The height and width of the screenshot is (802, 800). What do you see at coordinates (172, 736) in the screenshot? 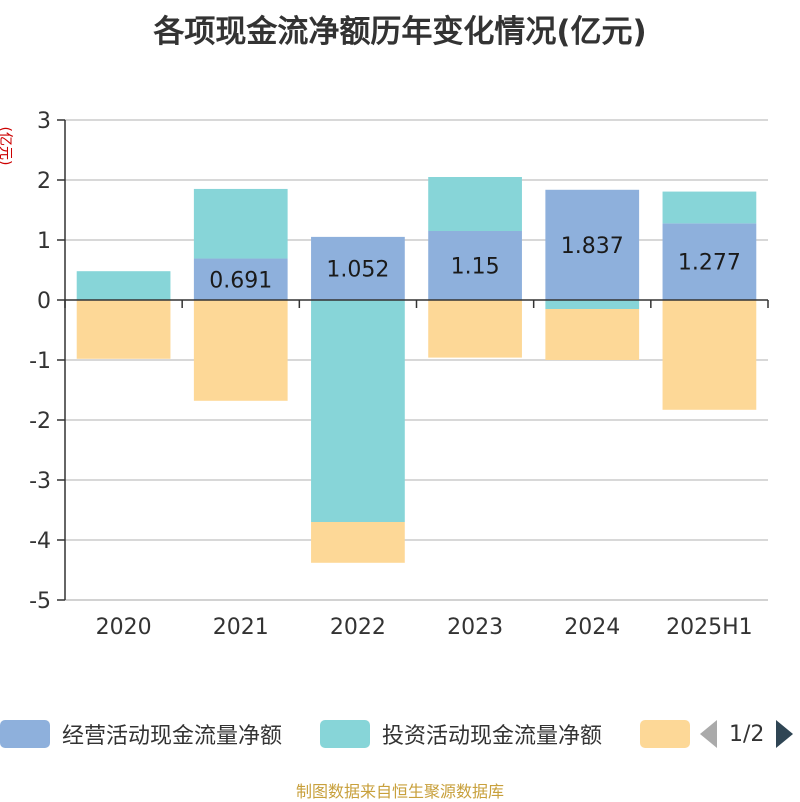
I see `legend-label-operating: 经营活动现金流量净额` at bounding box center [172, 736].